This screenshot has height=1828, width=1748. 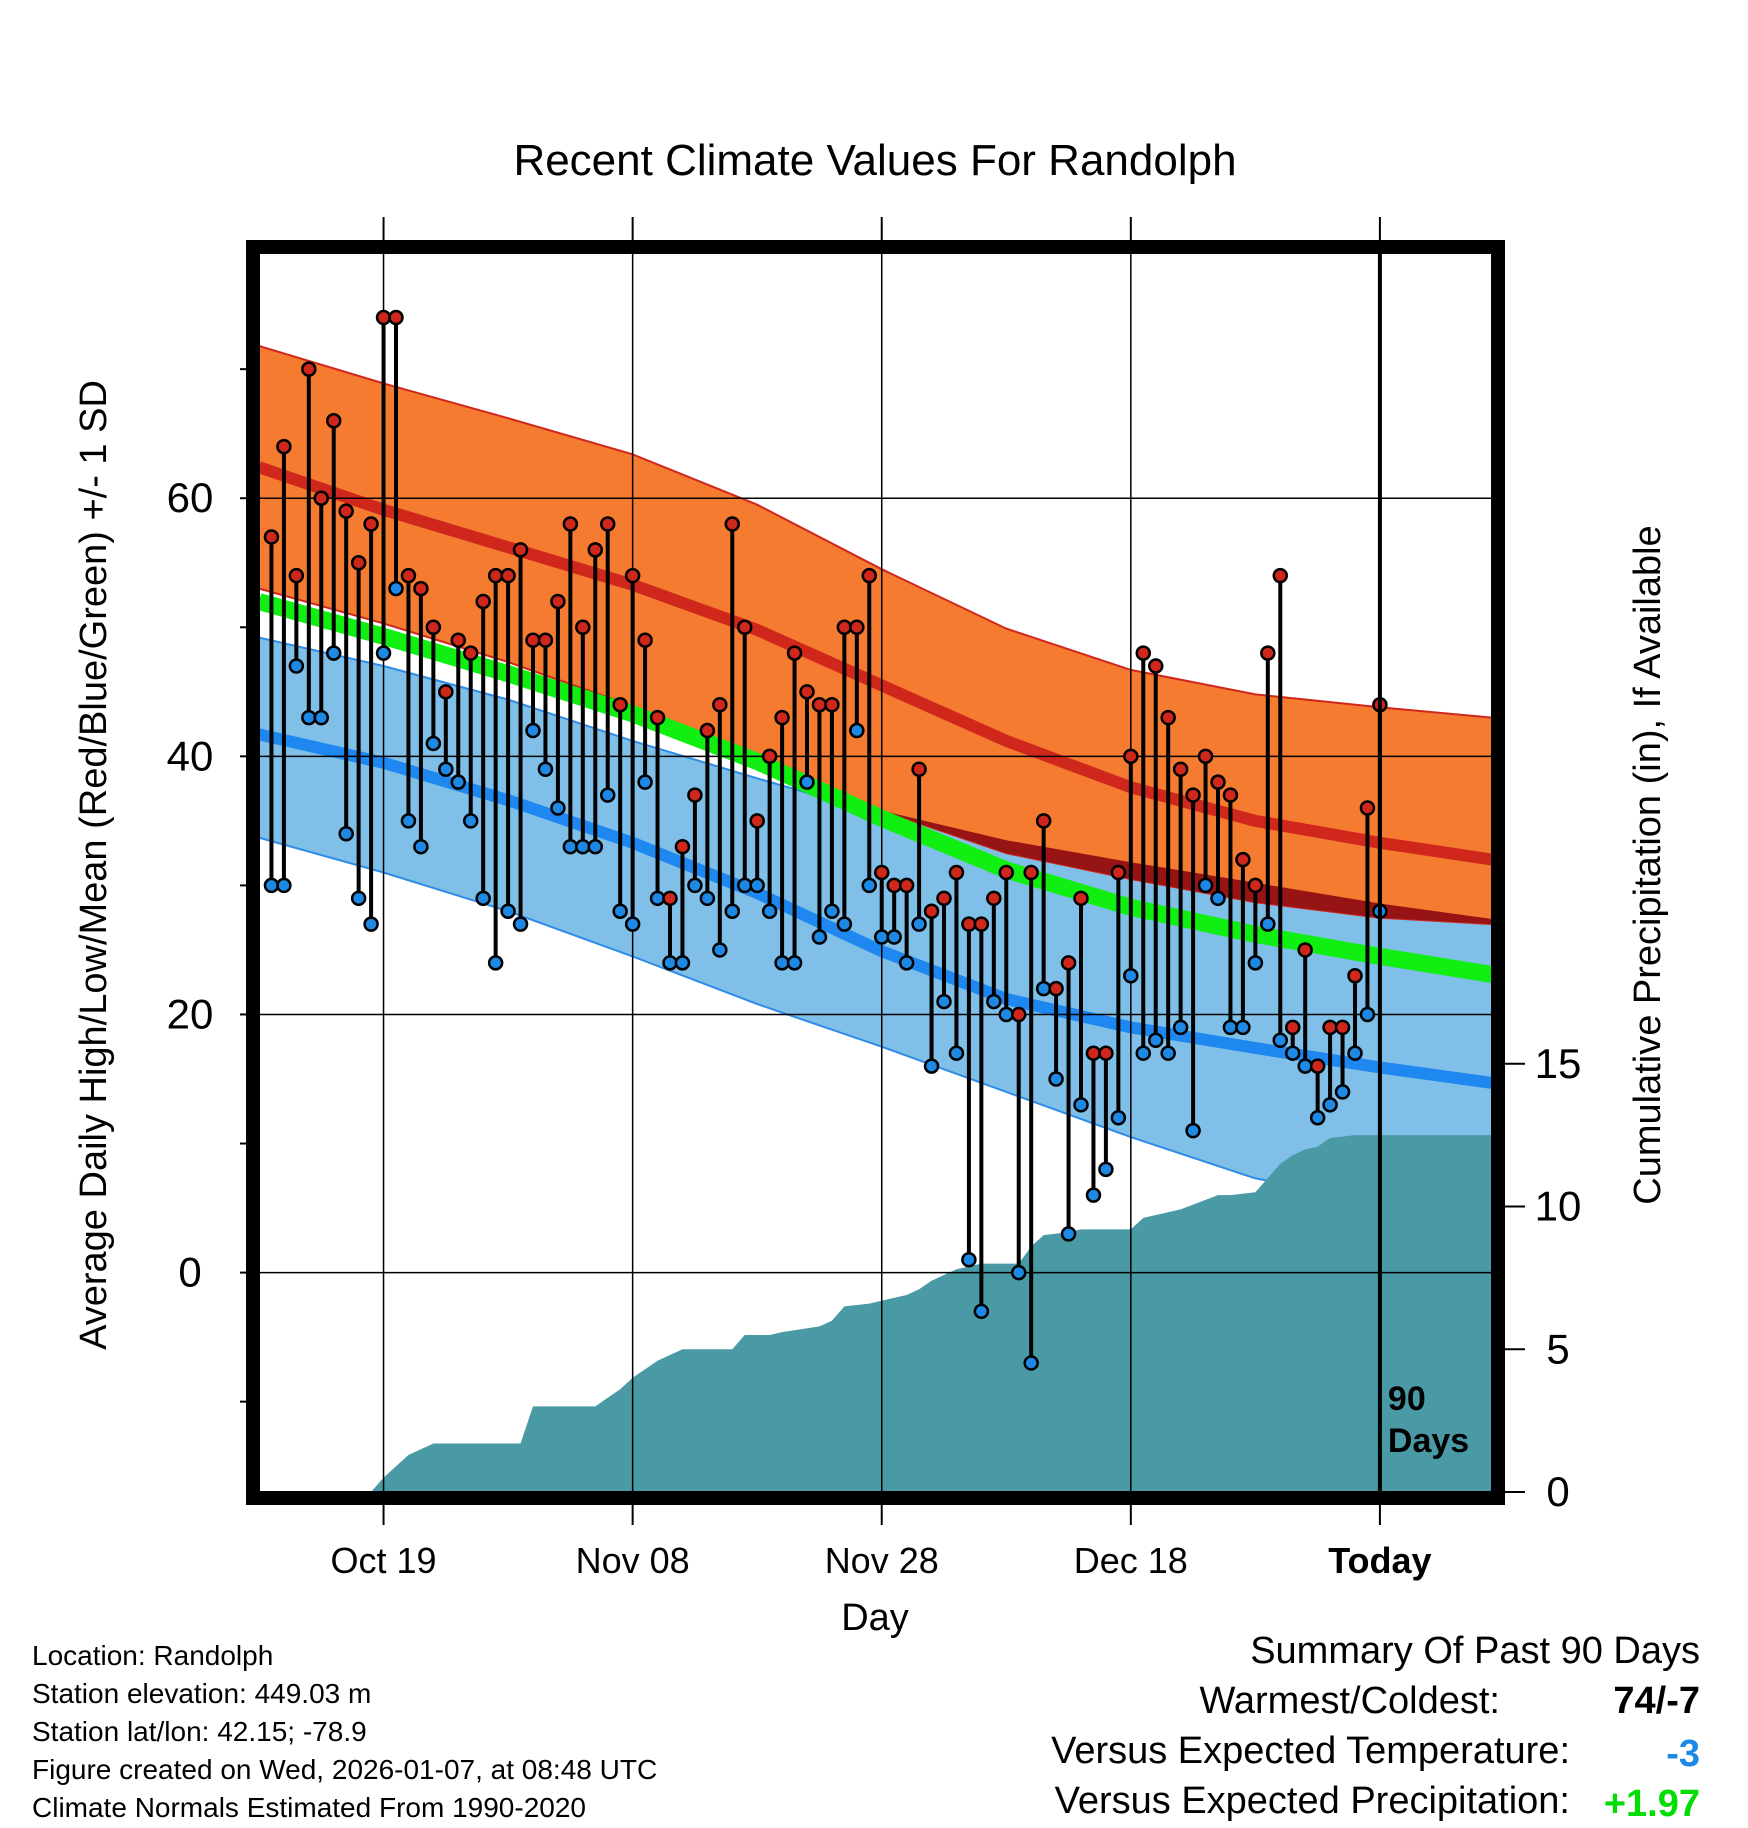 I want to click on today-days-label: Days, so click(x=1428, y=1441).